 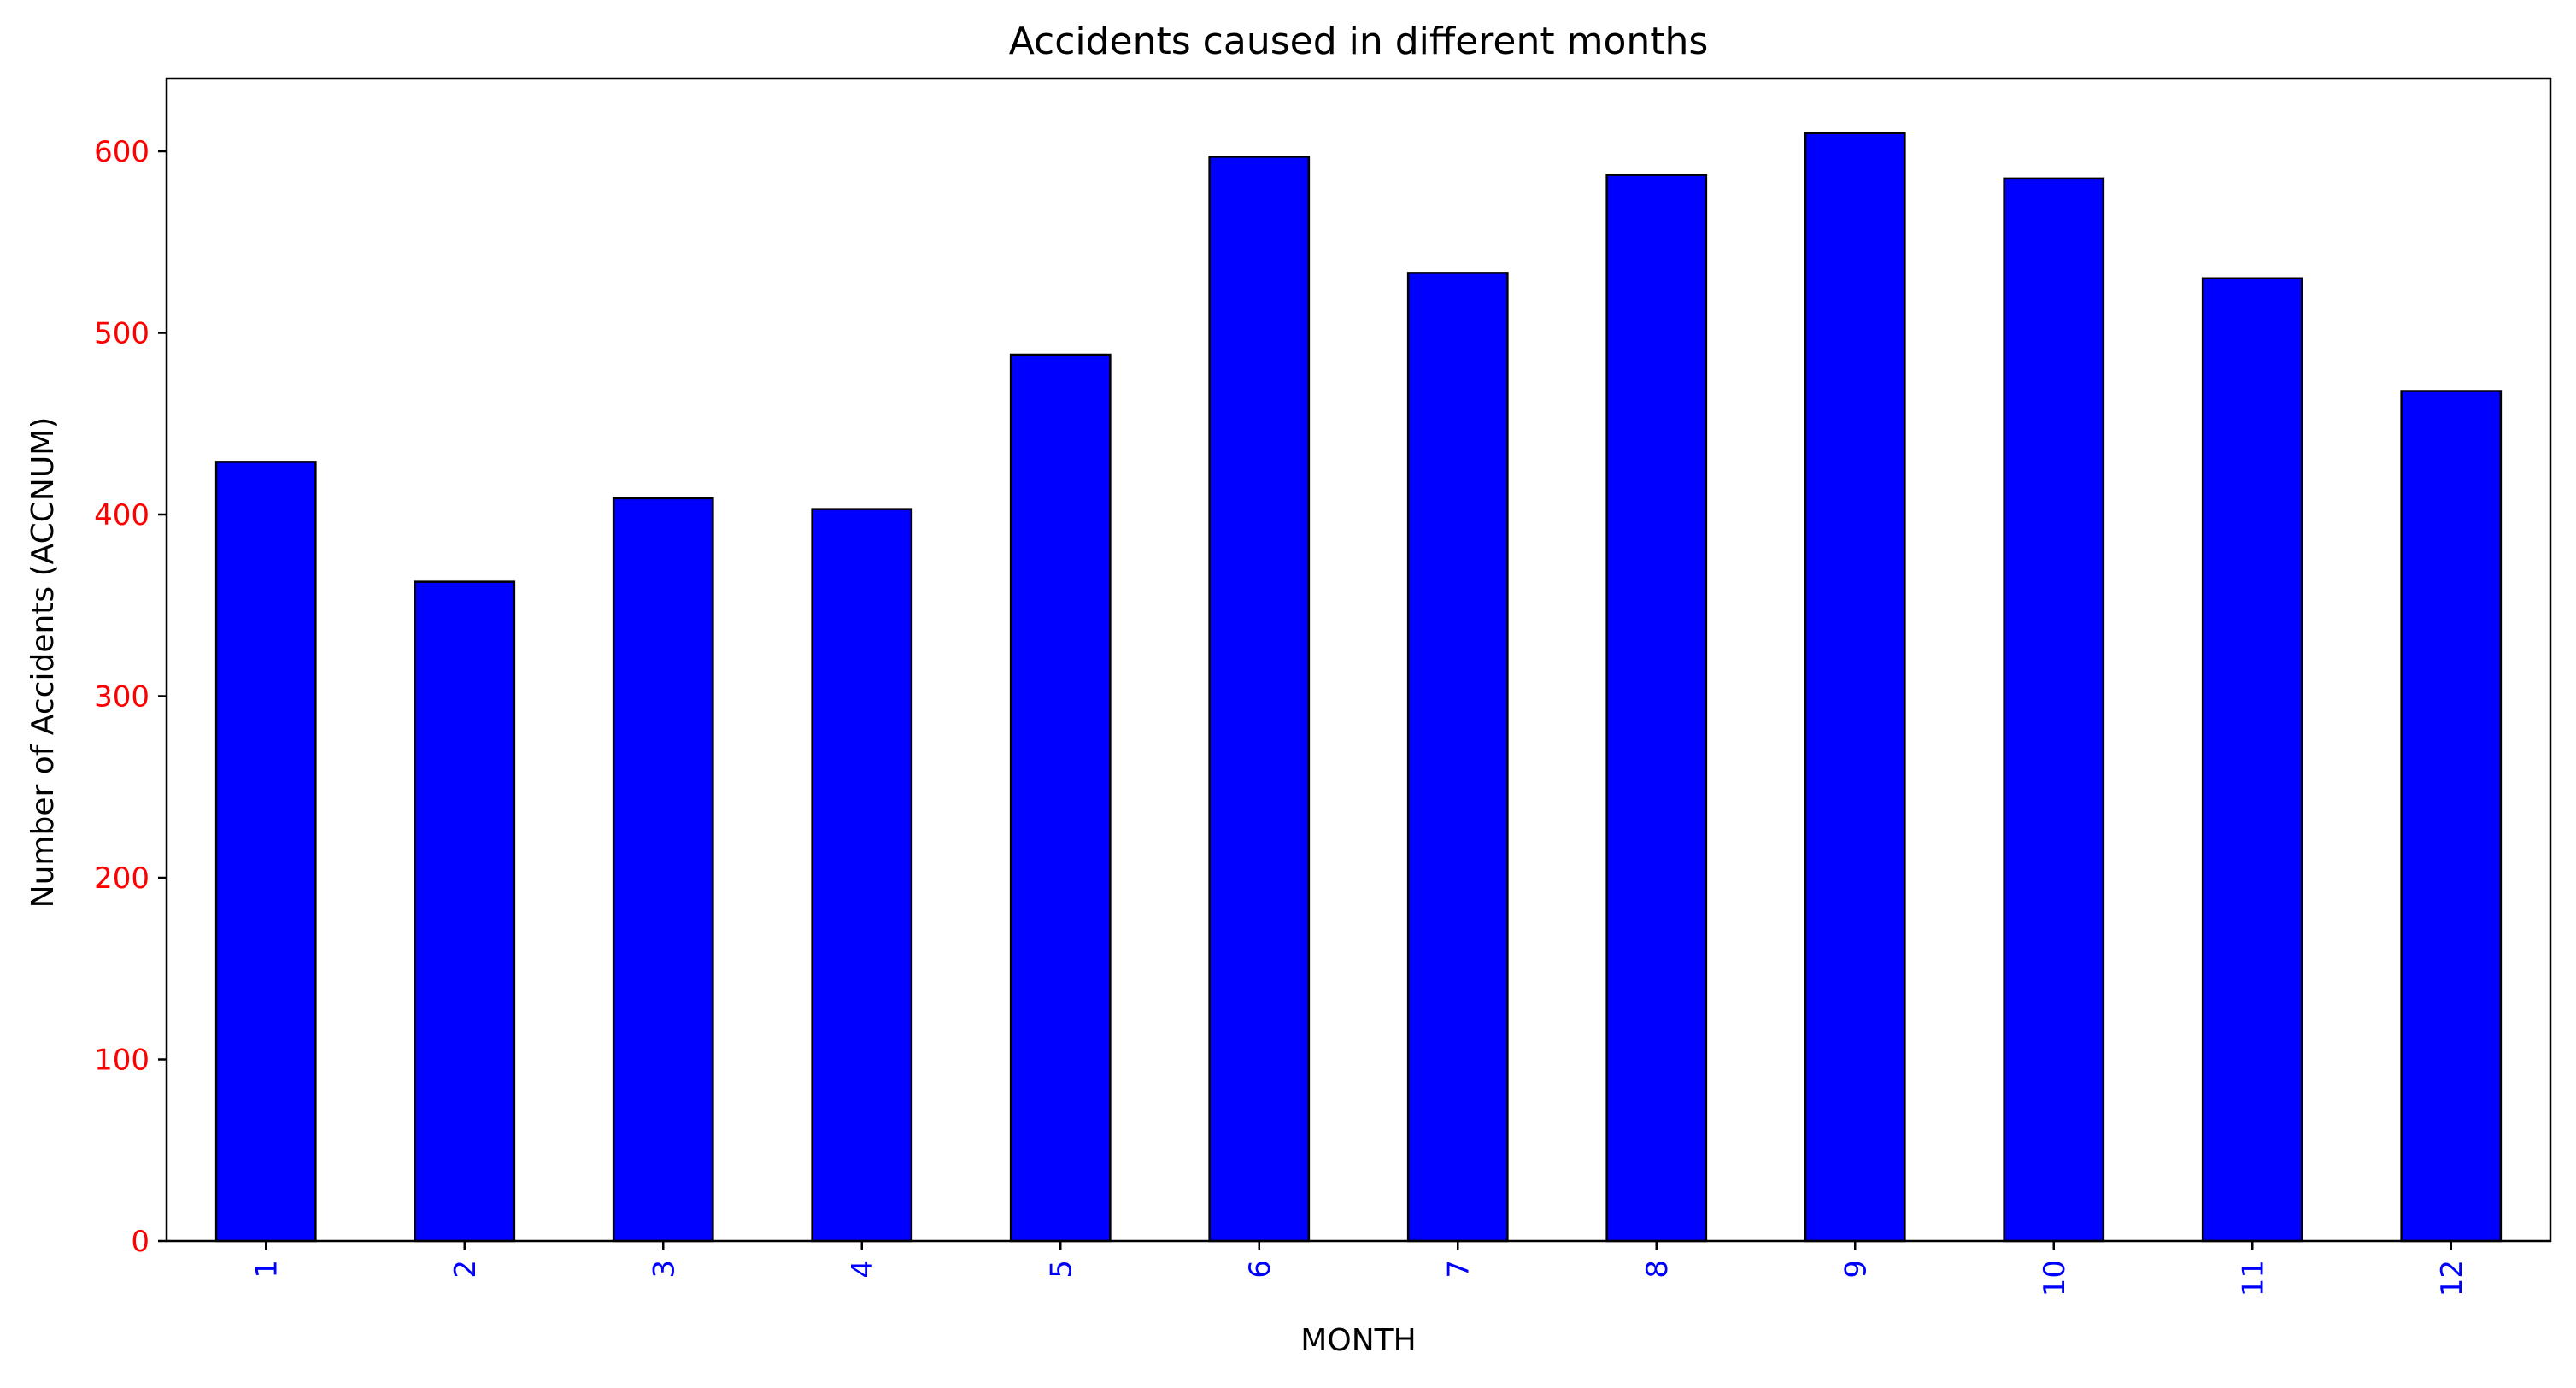 What do you see at coordinates (1856, 1269) in the screenshot?
I see `x-tick-label: 9` at bounding box center [1856, 1269].